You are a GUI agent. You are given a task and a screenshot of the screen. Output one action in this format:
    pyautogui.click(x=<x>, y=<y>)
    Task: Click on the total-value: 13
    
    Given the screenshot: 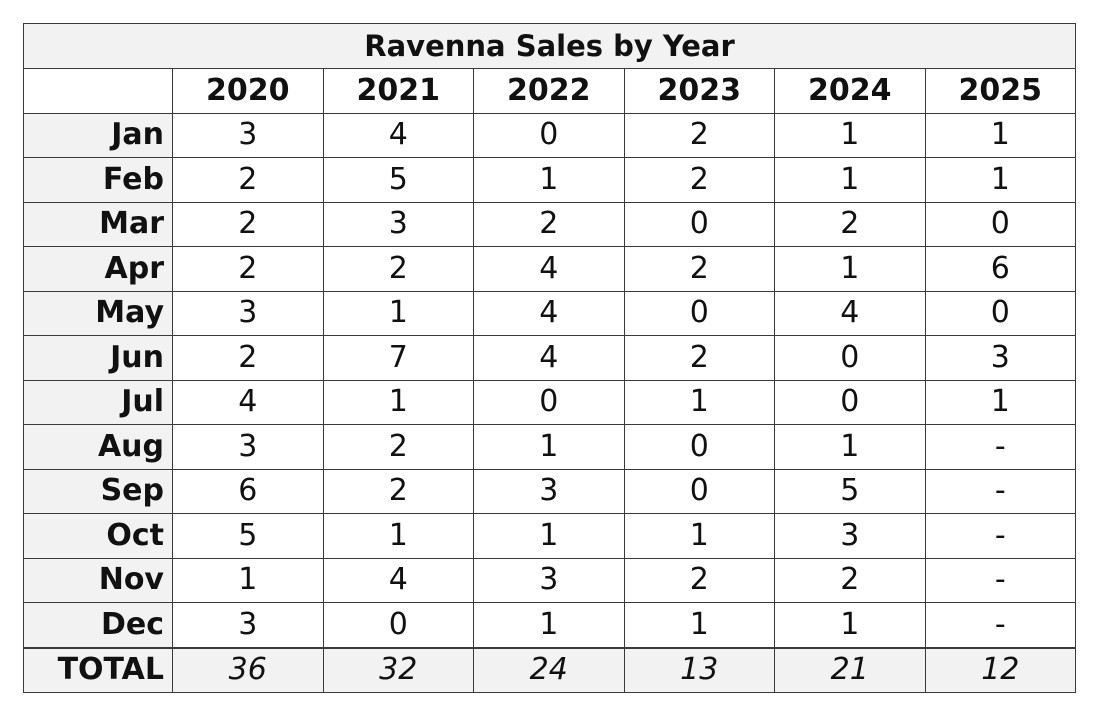 What is the action you would take?
    pyautogui.click(x=699, y=669)
    